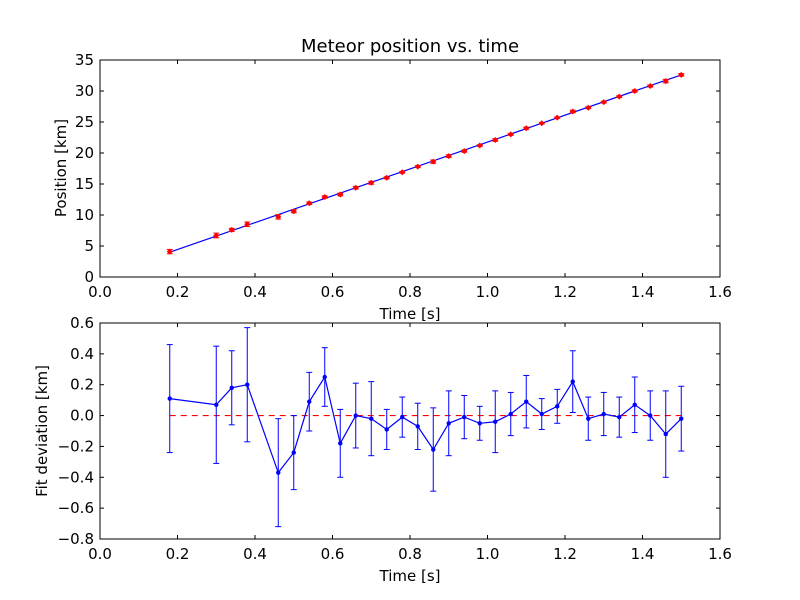 This screenshot has height=600, width=800. I want to click on y-tick-label: −0.8, so click(76, 539).